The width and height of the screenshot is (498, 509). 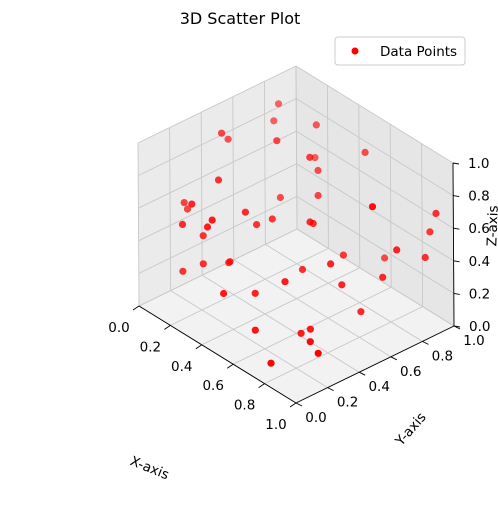 What do you see at coordinates (150, 468) in the screenshot?
I see `x-axis-label: X-axis` at bounding box center [150, 468].